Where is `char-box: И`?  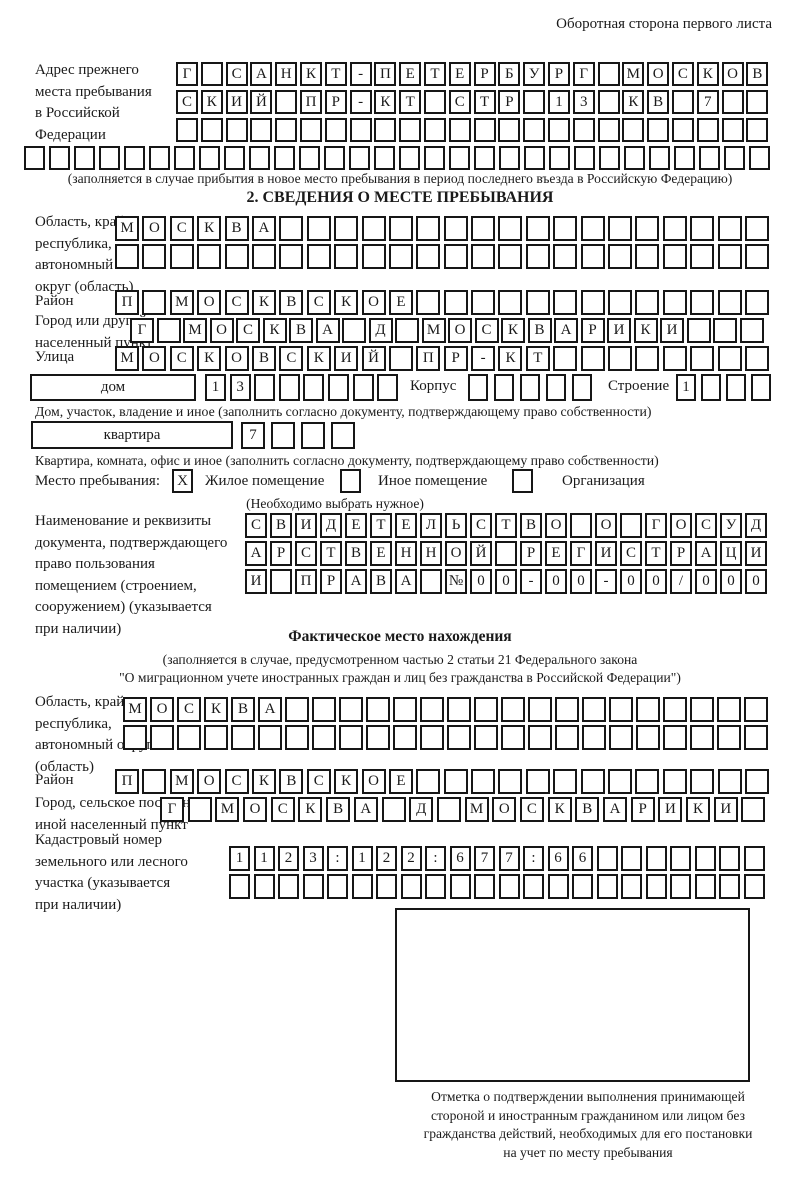 char-box: И is located at coordinates (256, 581).